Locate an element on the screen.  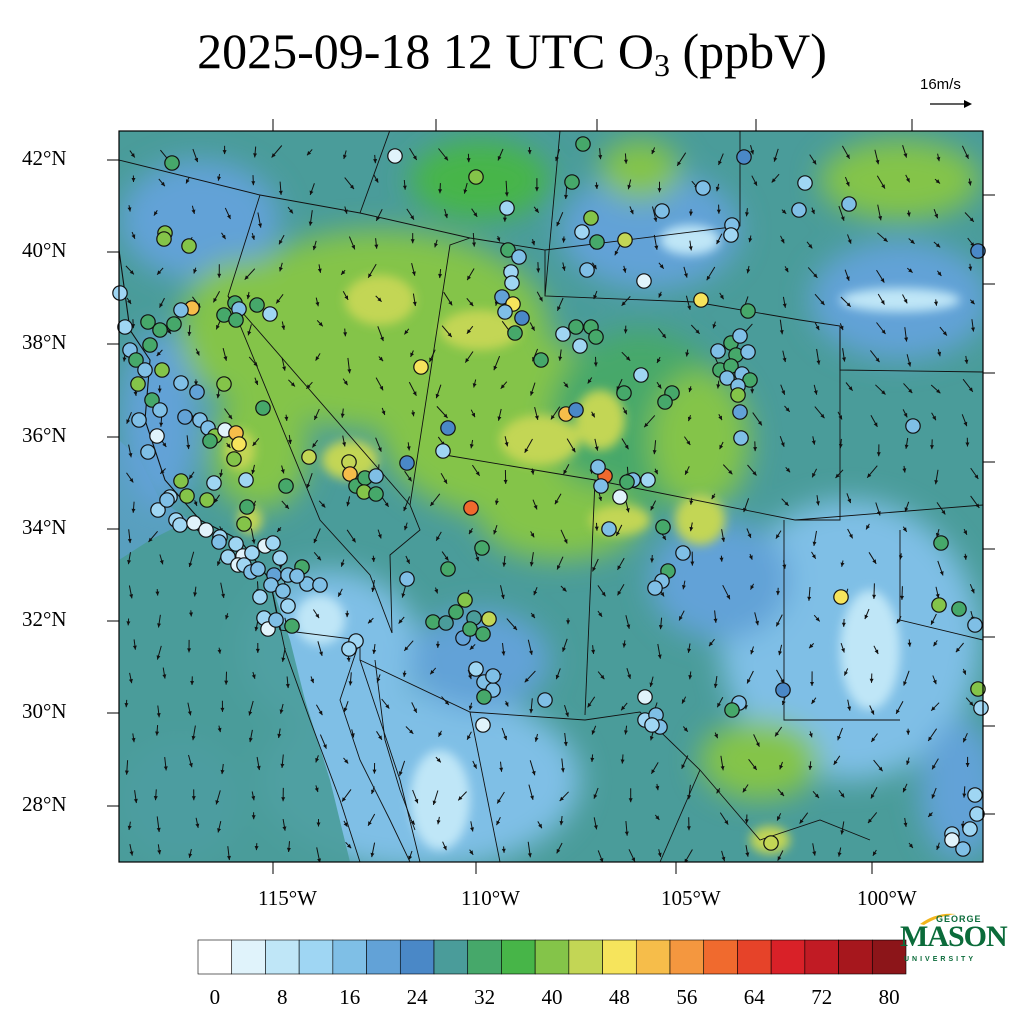
colorbar-tick-label: 8 is located at coordinates (282, 997).